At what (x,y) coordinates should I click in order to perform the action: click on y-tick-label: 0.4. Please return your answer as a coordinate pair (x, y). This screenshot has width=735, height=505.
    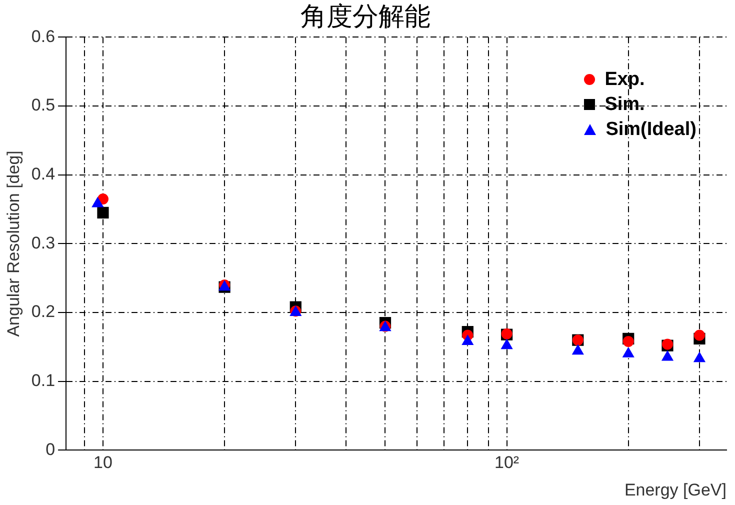
    Looking at the image, I should click on (43, 174).